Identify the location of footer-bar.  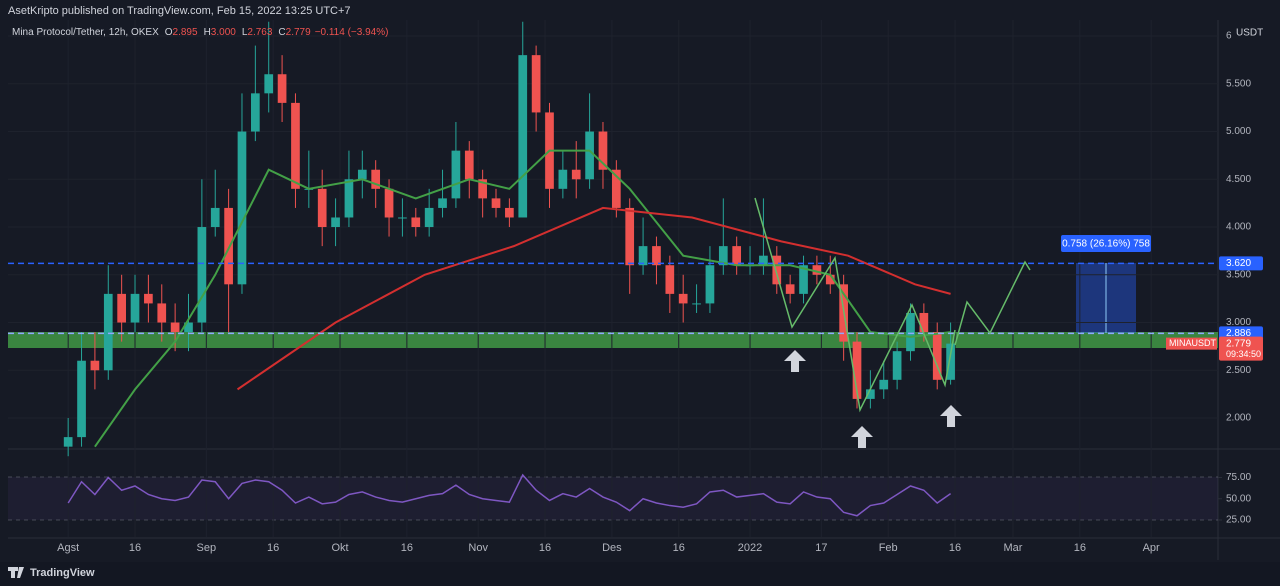
(640, 574).